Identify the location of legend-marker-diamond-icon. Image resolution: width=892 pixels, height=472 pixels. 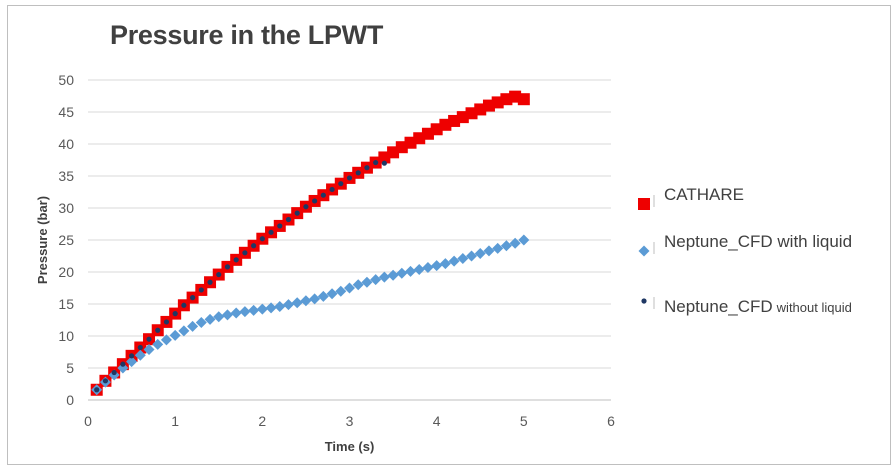
(644, 251).